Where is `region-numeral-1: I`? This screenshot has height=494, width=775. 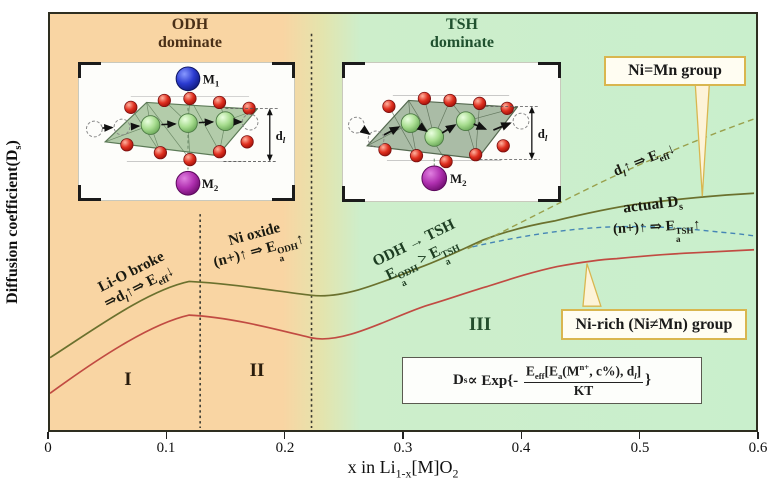
region-numeral-1: I is located at coordinates (128, 379).